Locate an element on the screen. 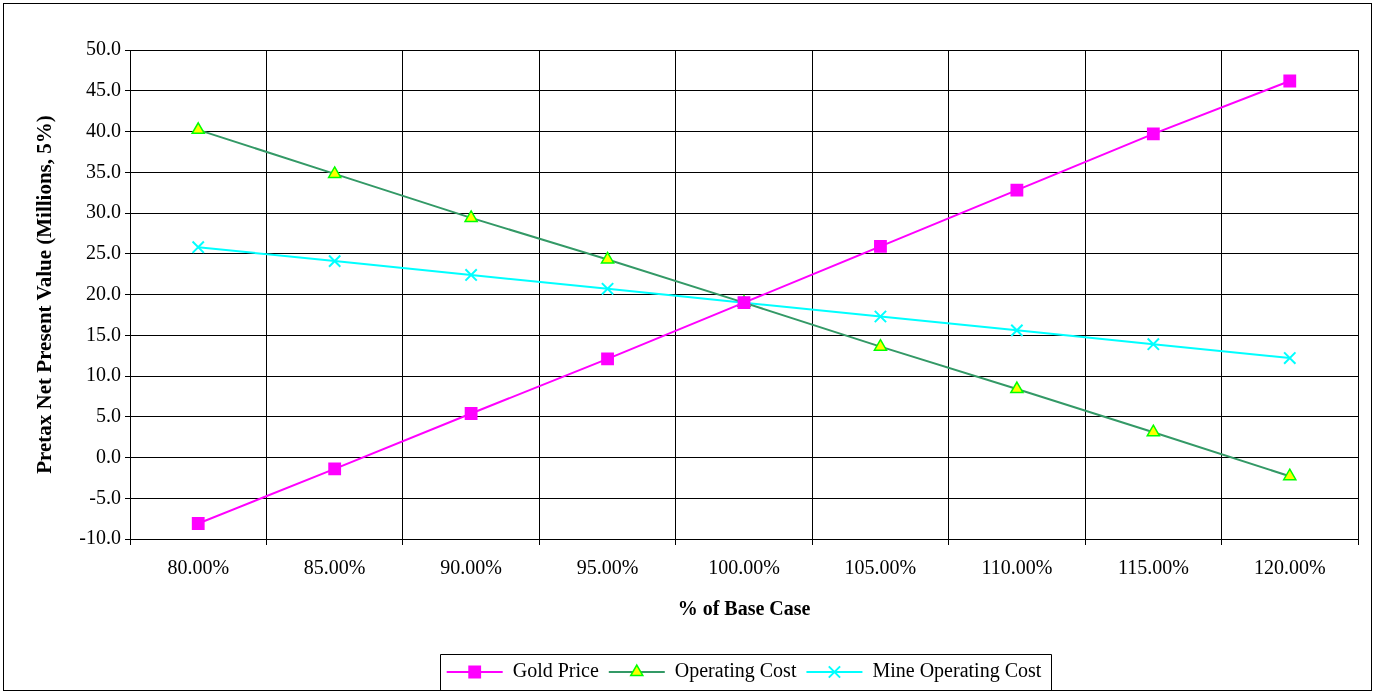 This screenshot has height=696, width=1377. x-tick-label: 100.00% is located at coordinates (744, 567).